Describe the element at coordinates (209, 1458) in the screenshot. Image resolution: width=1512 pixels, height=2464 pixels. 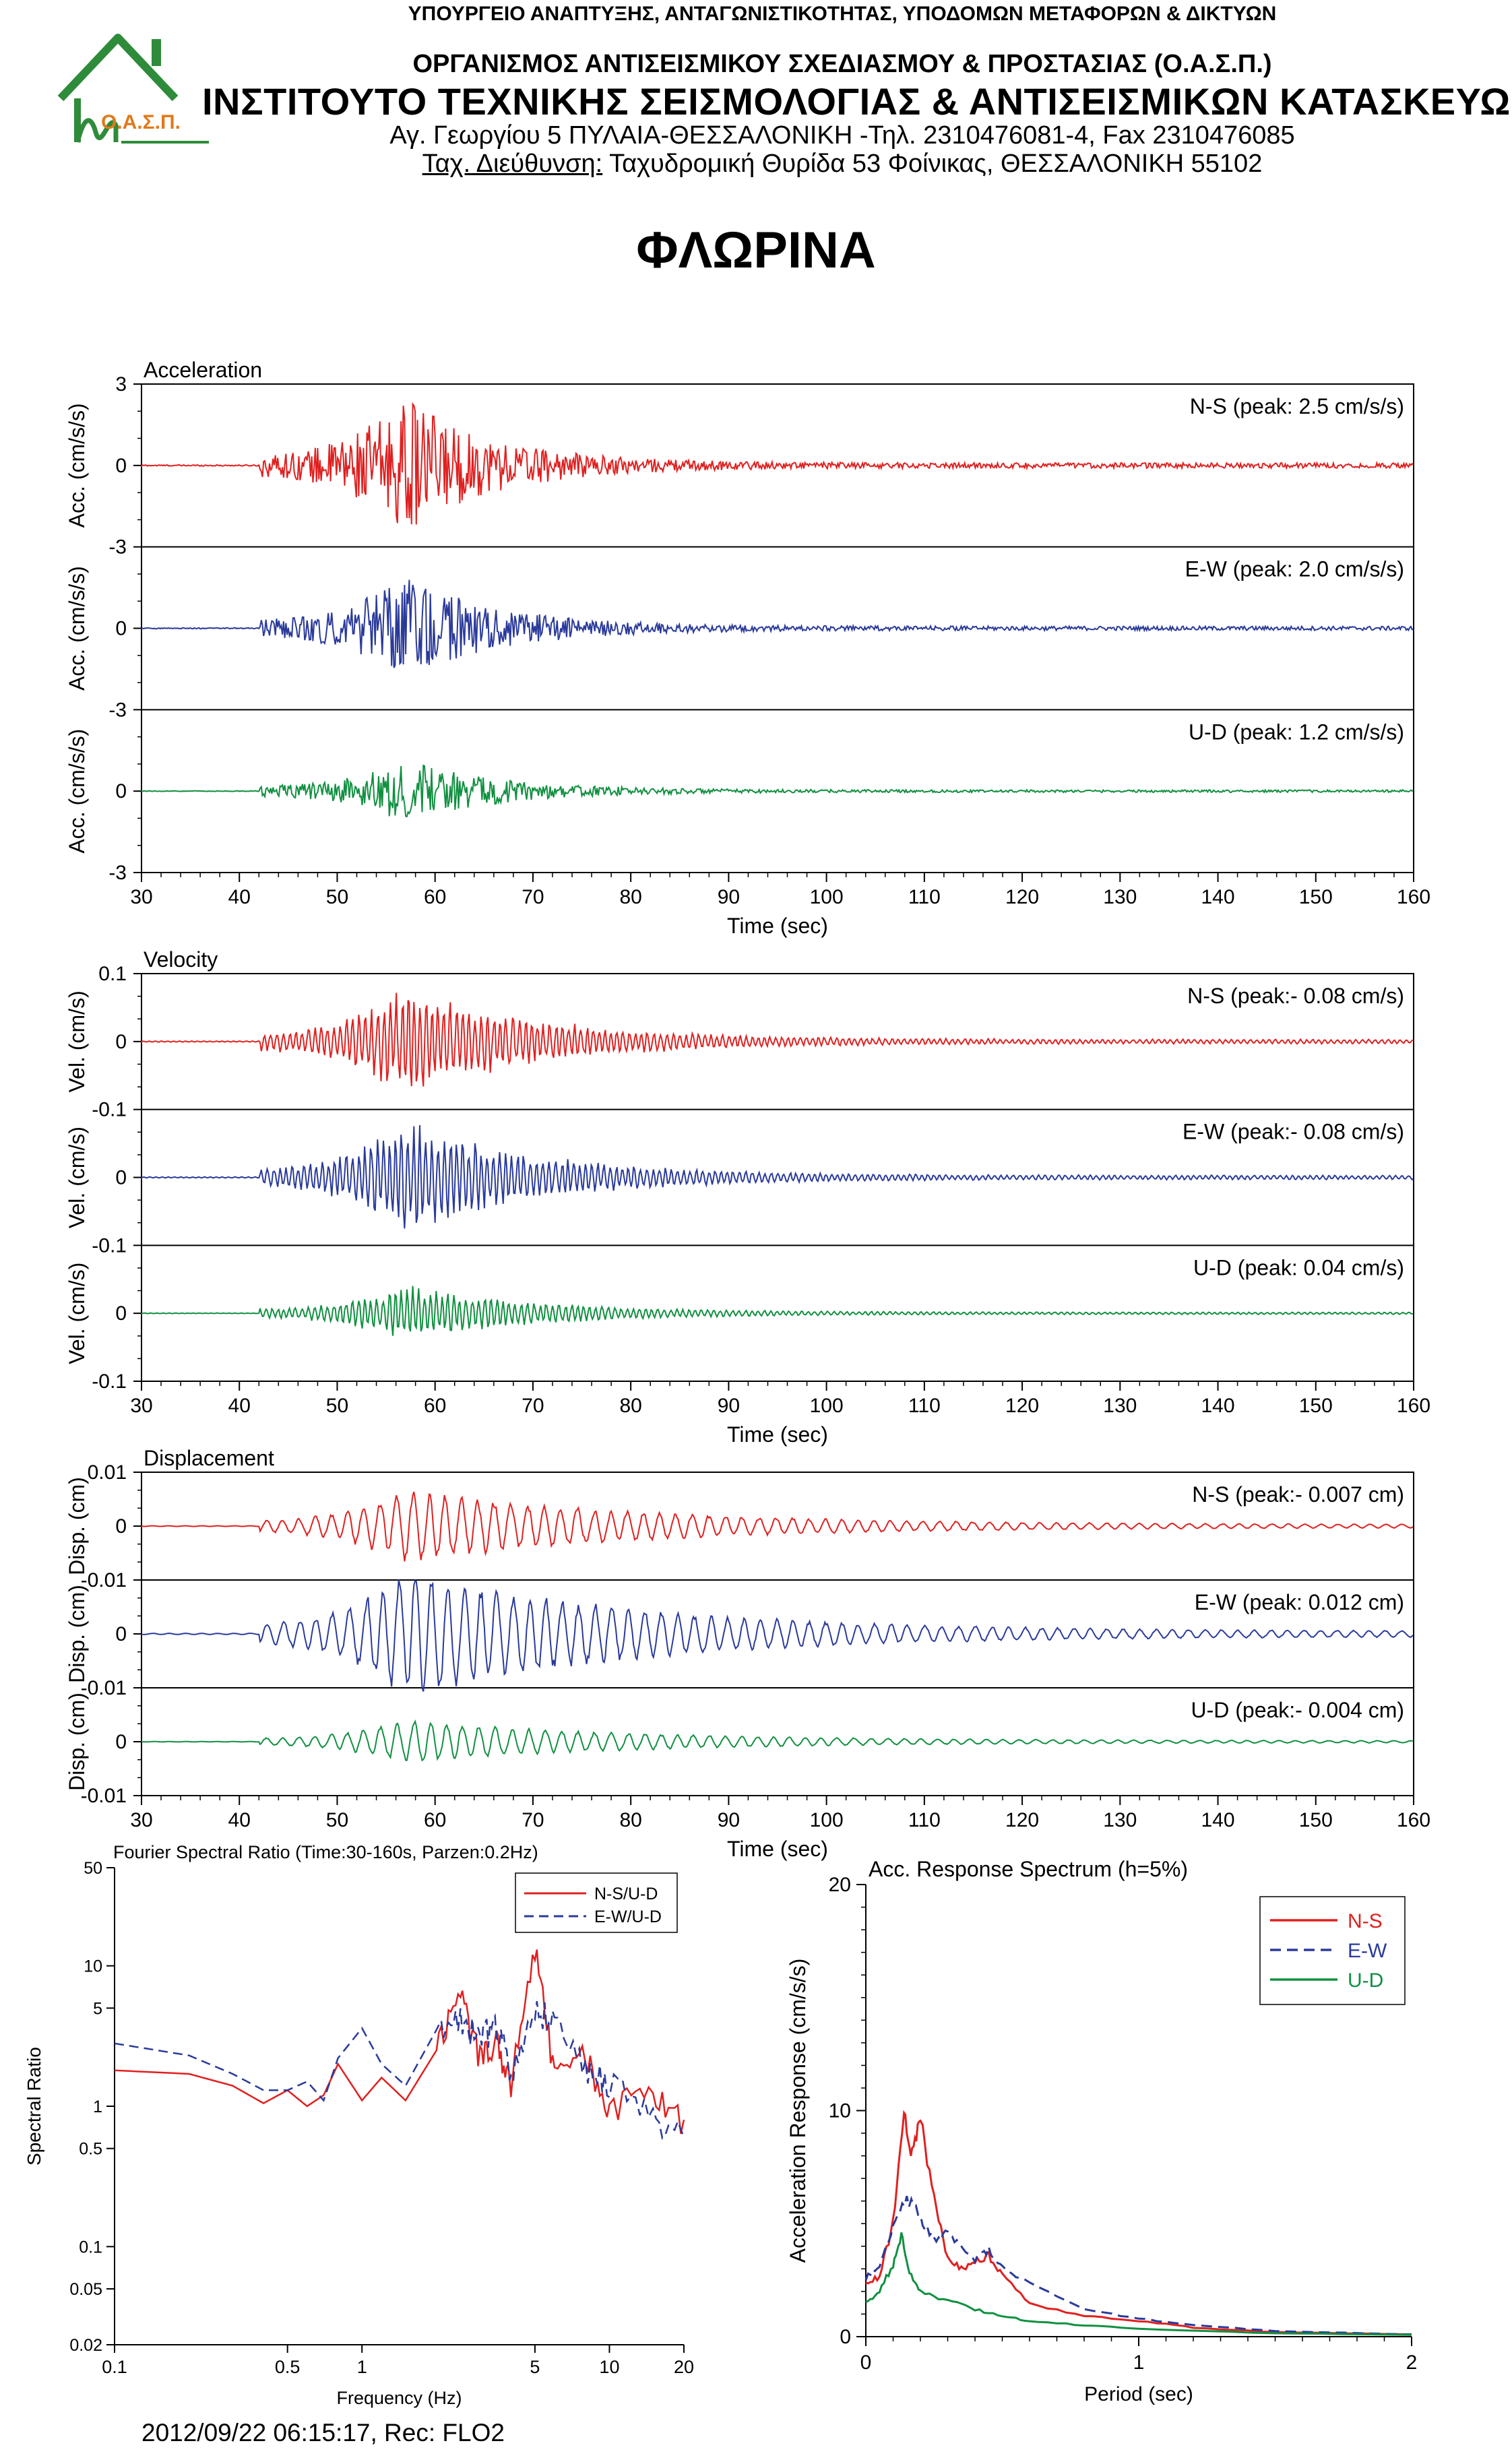
I see `displacement-title: Displacement` at that location.